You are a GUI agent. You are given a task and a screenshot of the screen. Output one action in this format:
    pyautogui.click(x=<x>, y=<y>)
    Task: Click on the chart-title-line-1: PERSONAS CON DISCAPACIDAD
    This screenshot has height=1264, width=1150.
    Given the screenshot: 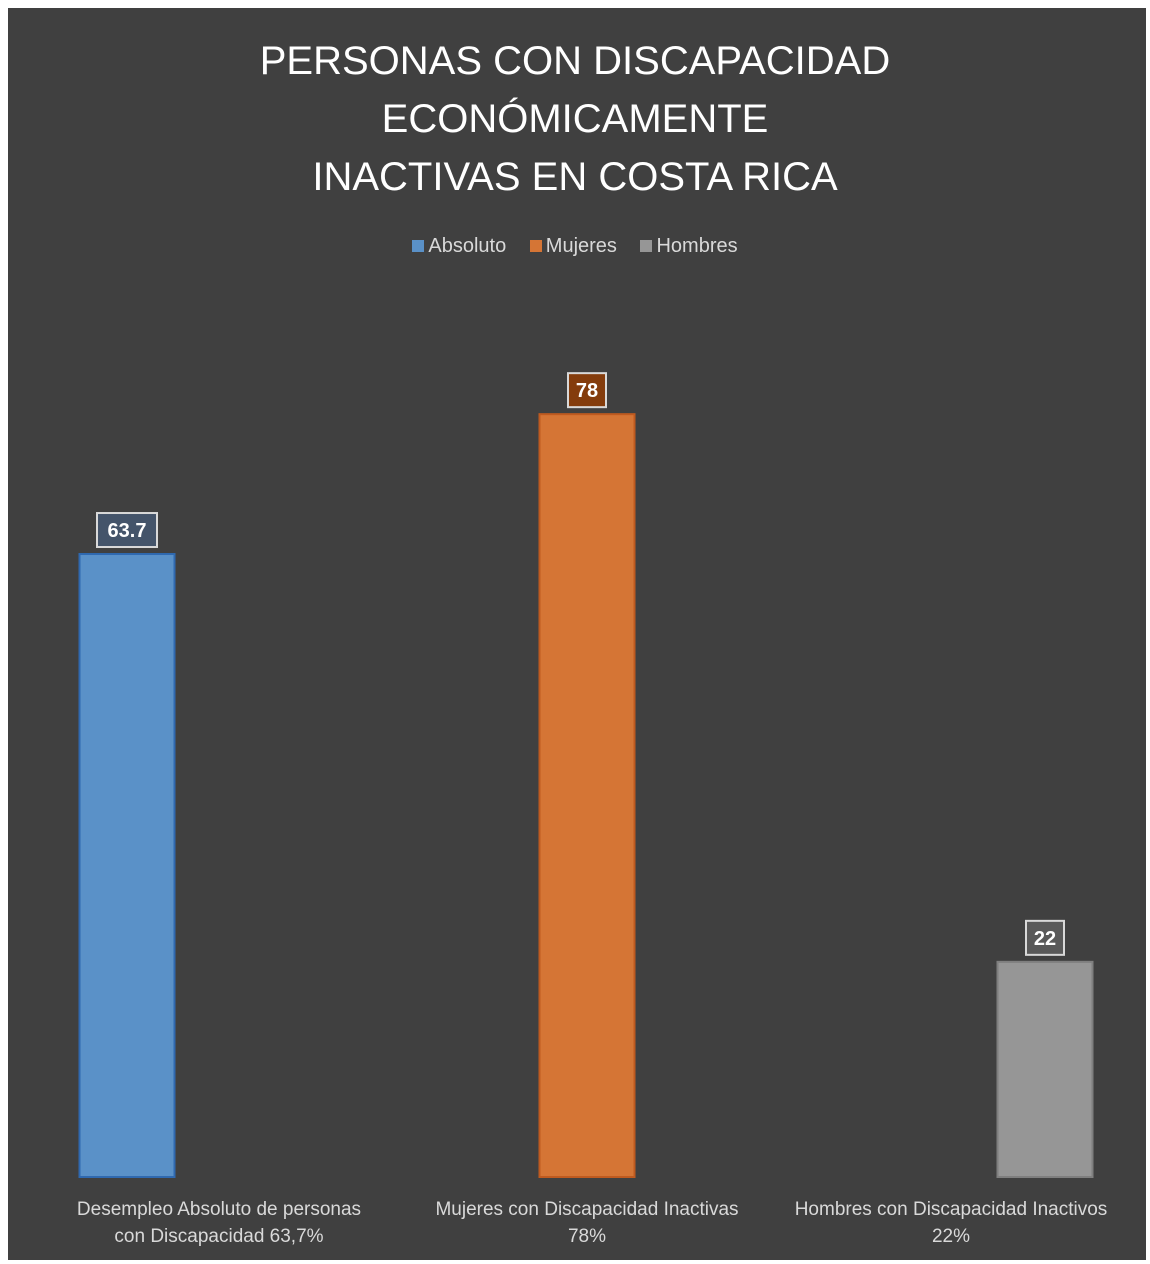 What is the action you would take?
    pyautogui.click(x=575, y=61)
    